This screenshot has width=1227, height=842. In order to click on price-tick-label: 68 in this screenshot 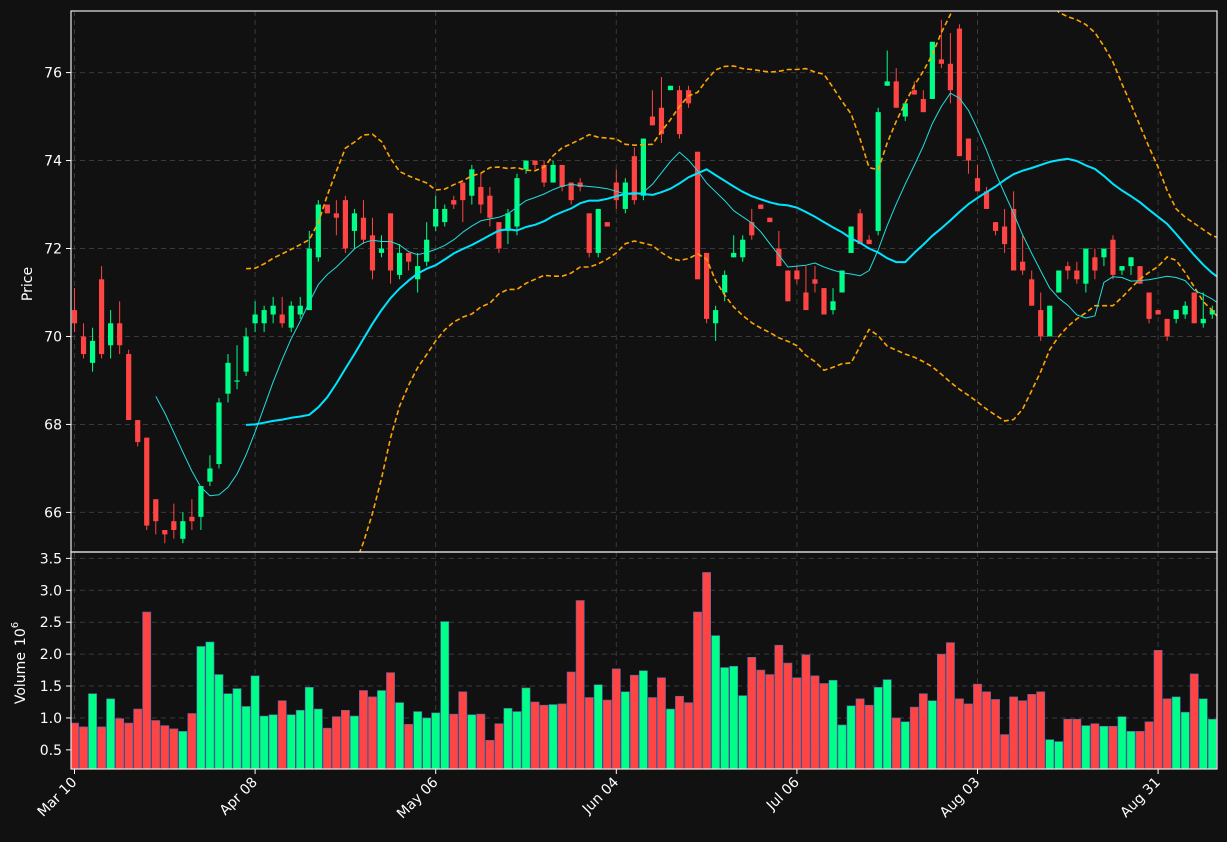, I will do `click(53, 425)`.